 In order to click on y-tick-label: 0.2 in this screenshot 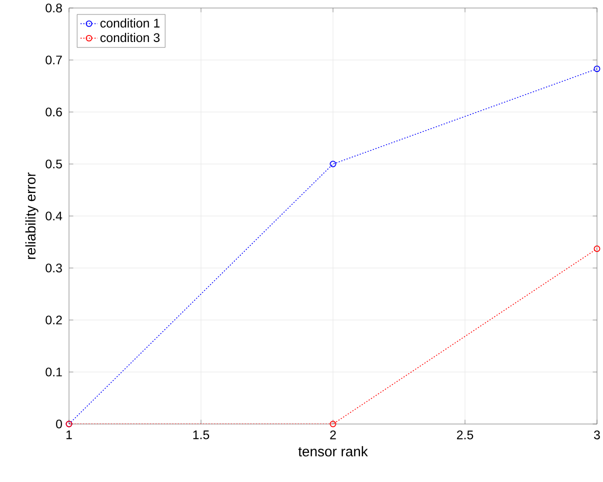, I will do `click(54, 320)`.